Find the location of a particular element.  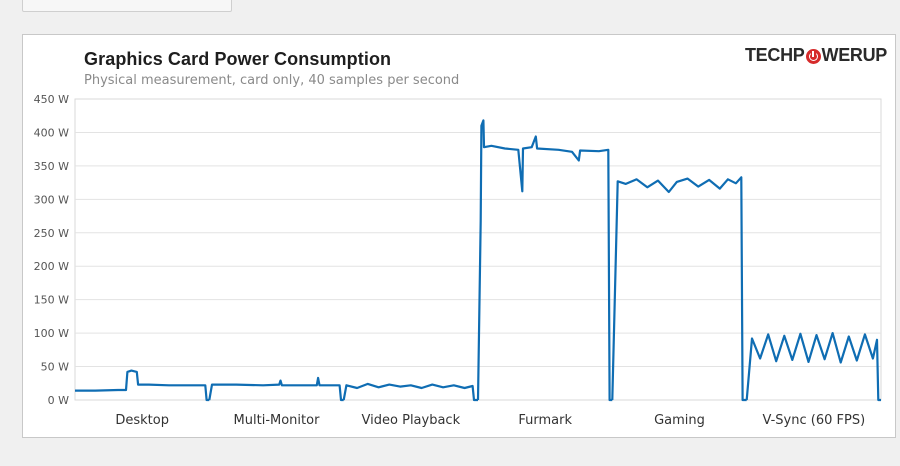

y-tick-label: 400 W is located at coordinates (51, 132).